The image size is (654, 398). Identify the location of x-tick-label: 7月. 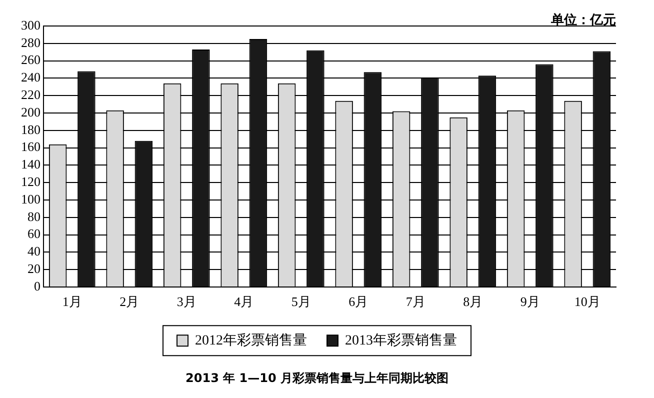
(416, 302).